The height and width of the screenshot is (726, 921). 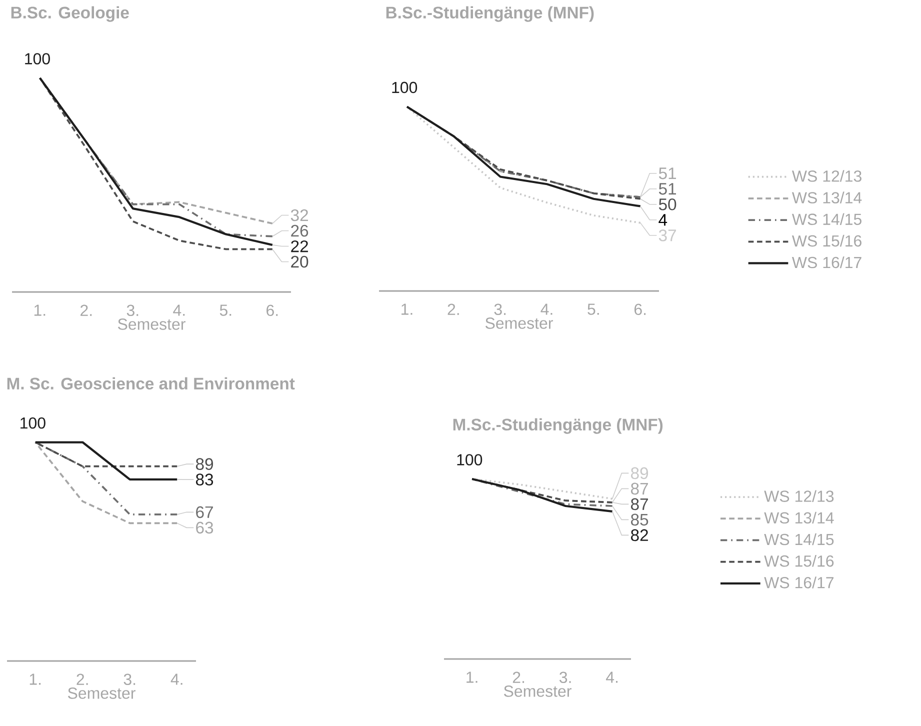 I want to click on data-label: 50, so click(x=667, y=204).